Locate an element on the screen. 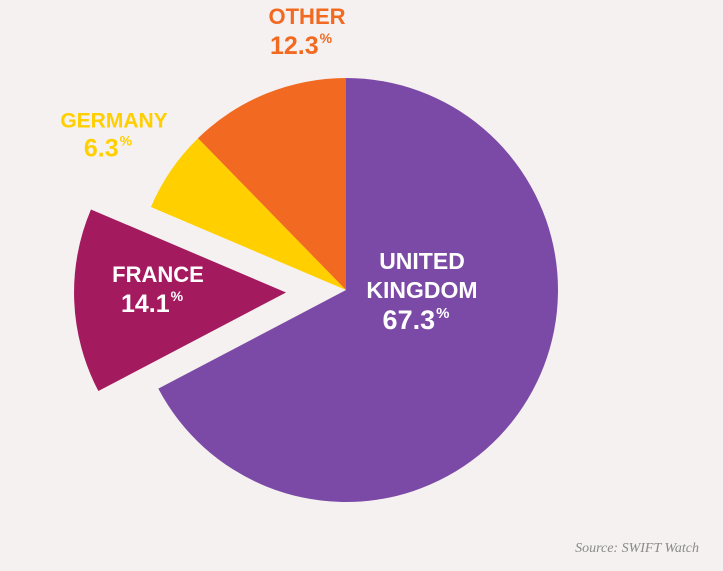 This screenshot has width=723, height=571. pie-slice-france is located at coordinates (180, 300).